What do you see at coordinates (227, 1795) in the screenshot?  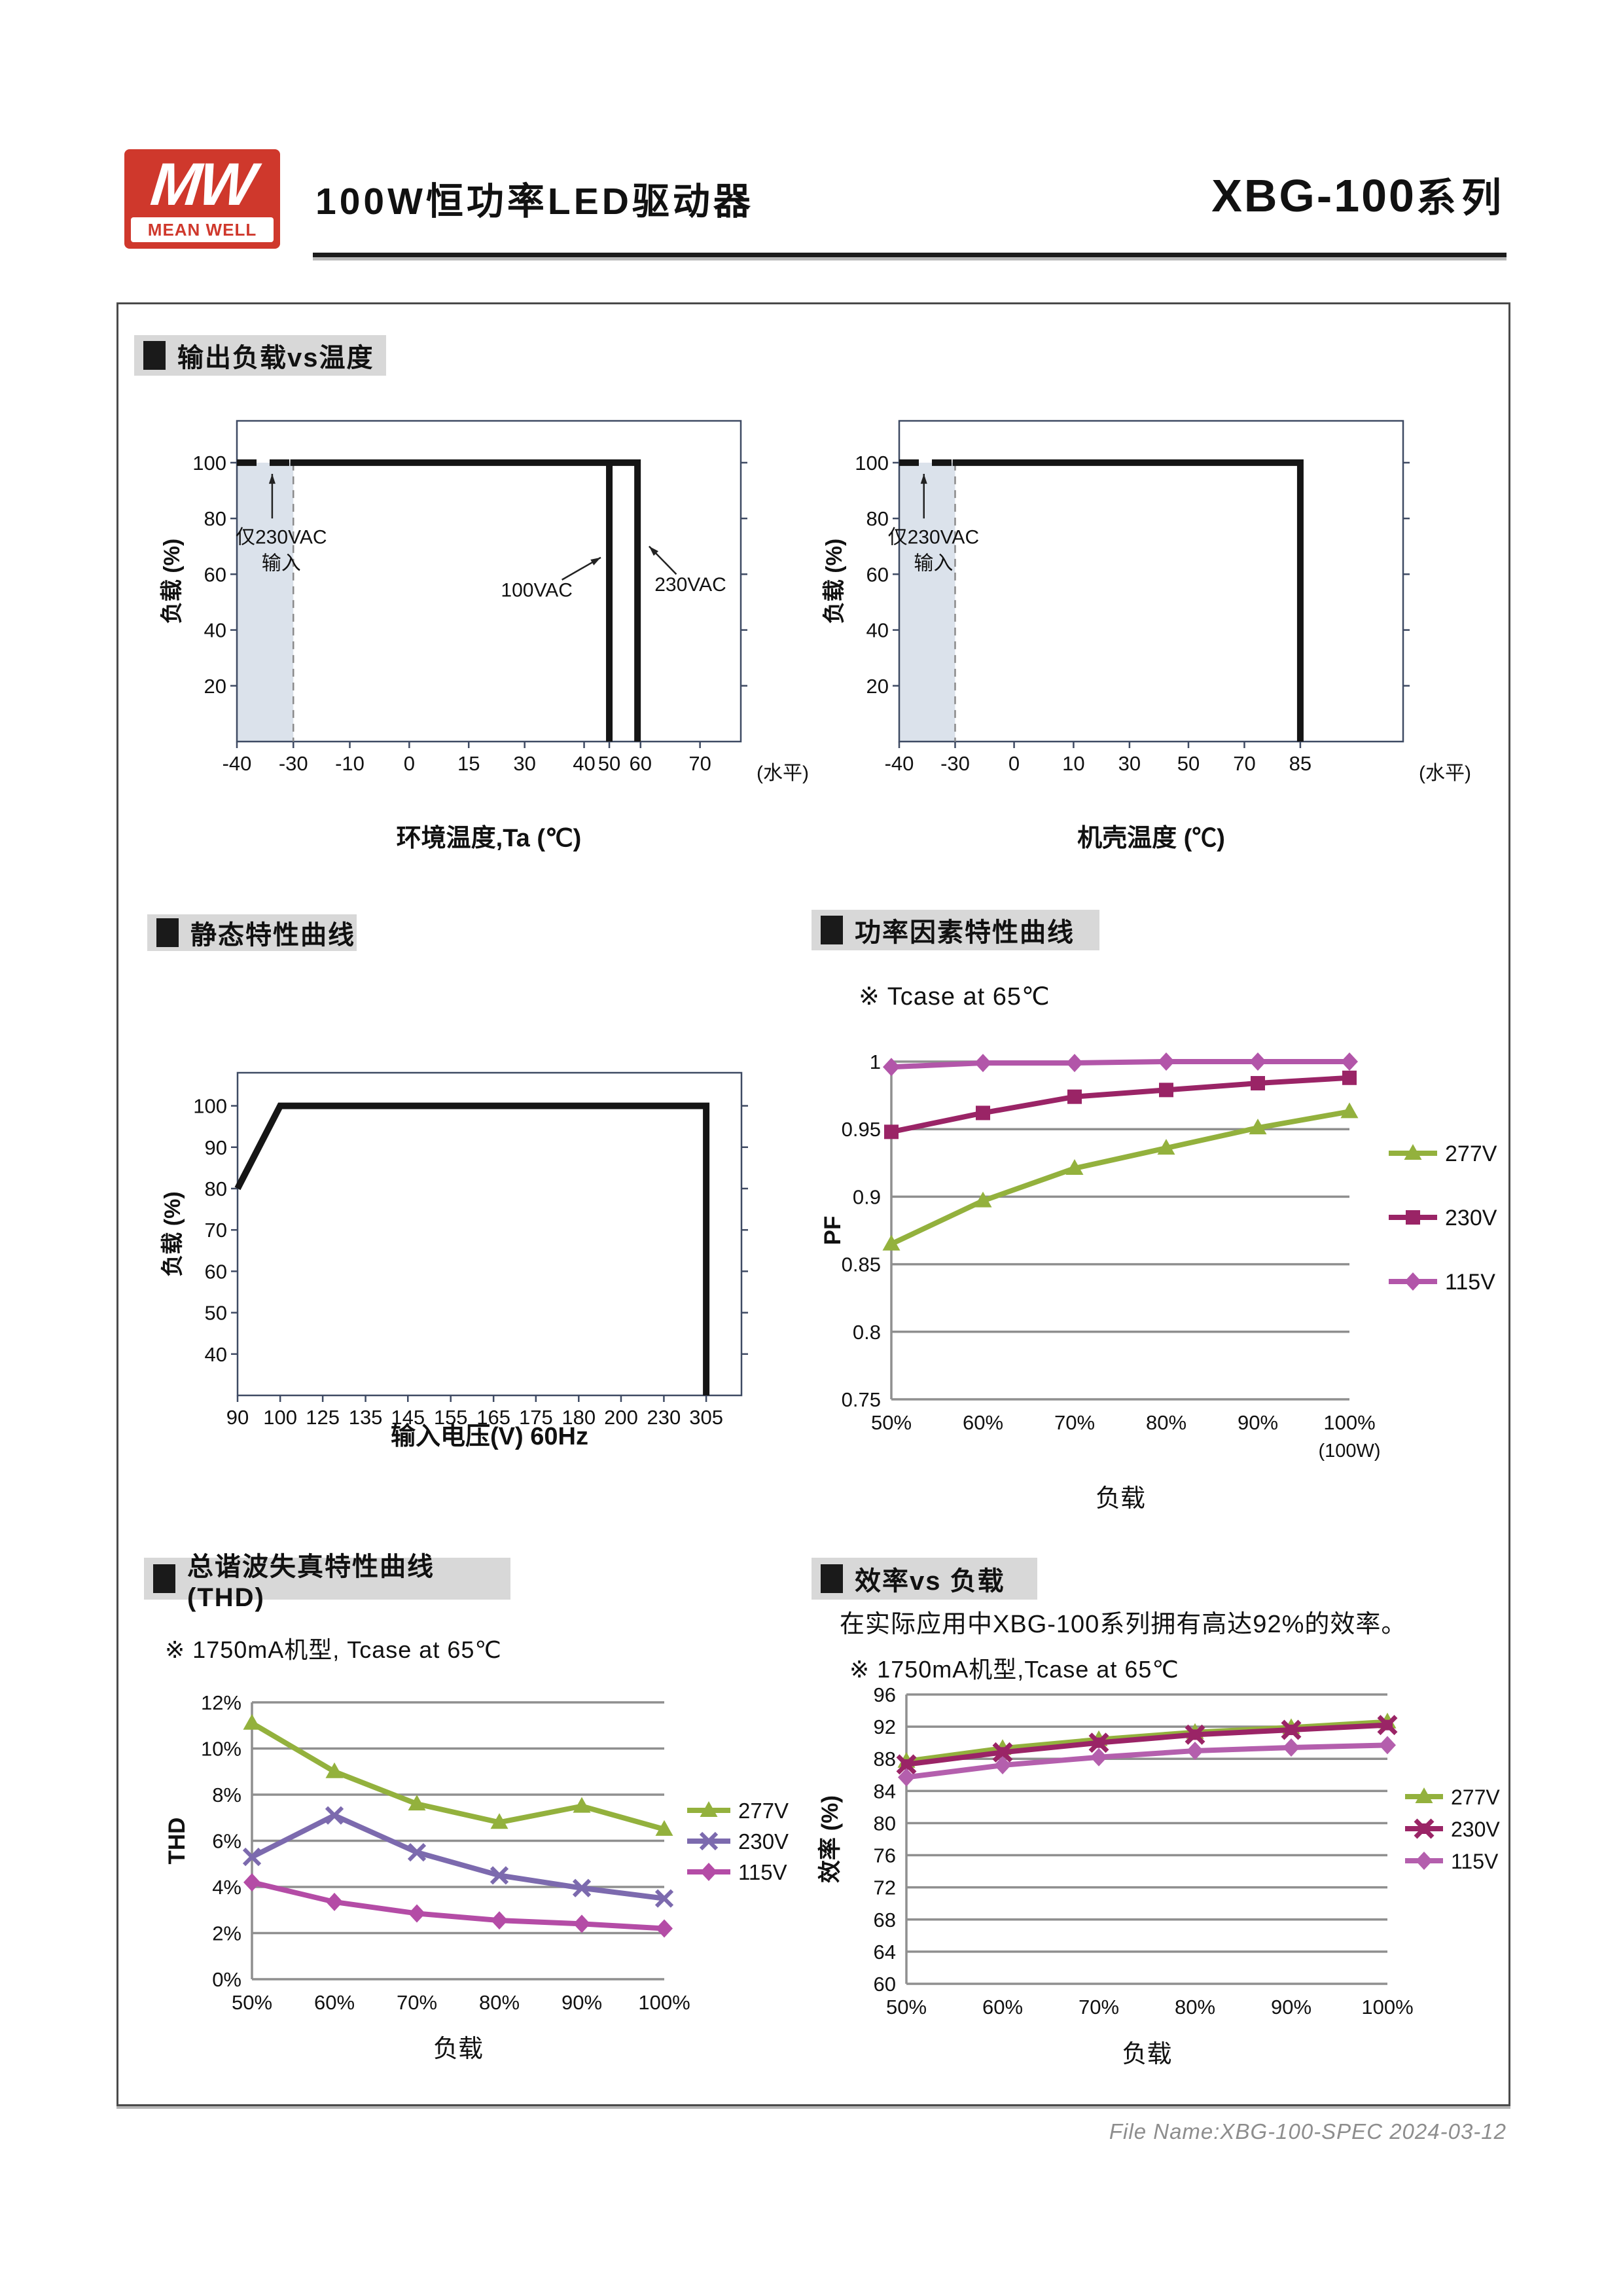 I see `y-tick-label: 8%` at bounding box center [227, 1795].